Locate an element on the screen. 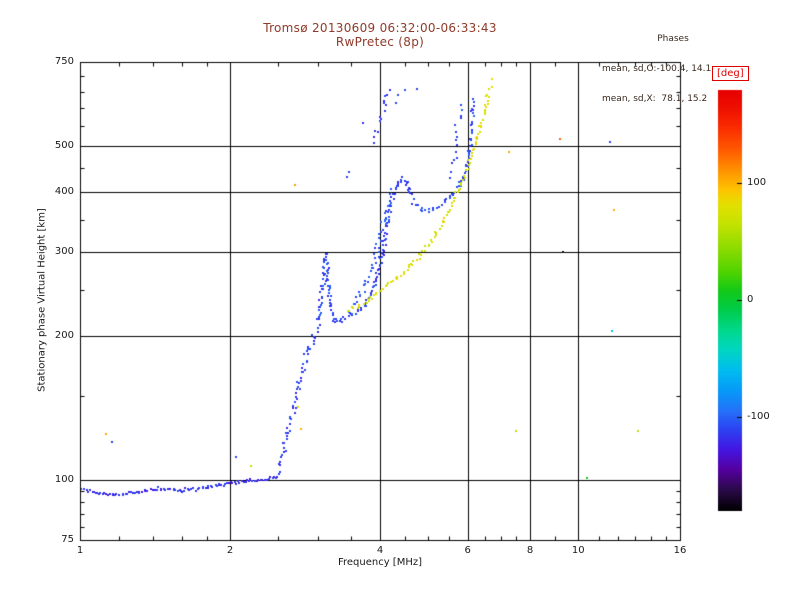 The width and height of the screenshot is (800, 600). phase-stats-o-mode: mean, sd,O:-100.4, 14.1 is located at coordinates (657, 69).